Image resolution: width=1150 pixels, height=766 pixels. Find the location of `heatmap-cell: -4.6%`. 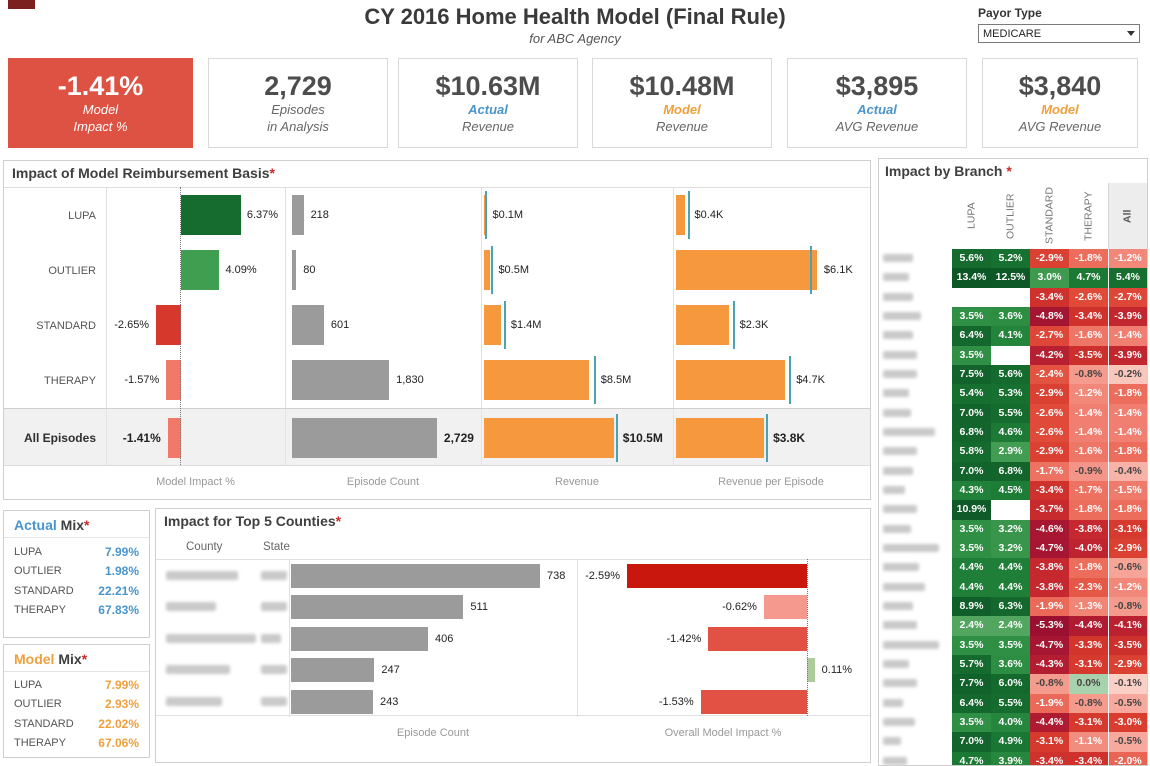

heatmap-cell: -4.6% is located at coordinates (1049, 529).